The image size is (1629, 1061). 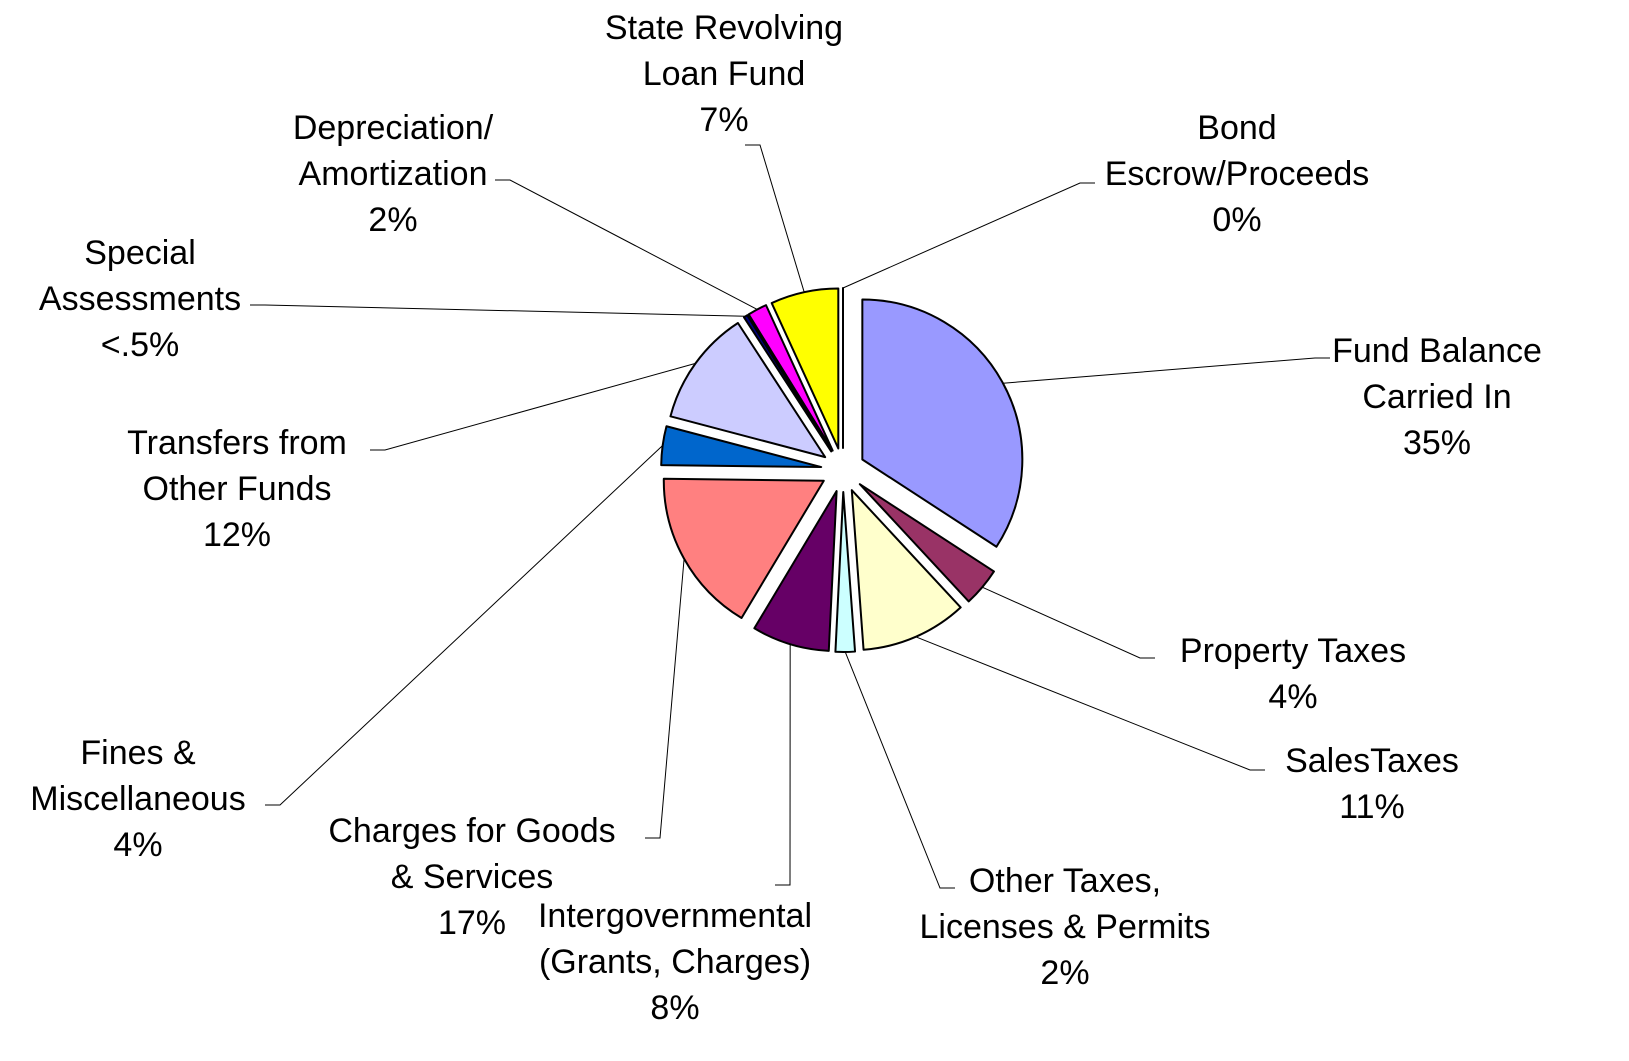 What do you see at coordinates (1372, 807) in the screenshot?
I see `value-label: 11%` at bounding box center [1372, 807].